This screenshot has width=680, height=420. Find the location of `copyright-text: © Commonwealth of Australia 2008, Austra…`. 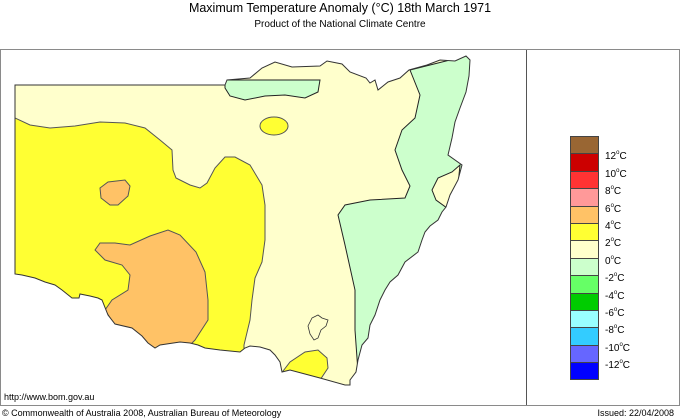

copyright-text: © Commonwealth of Australia 2008, Austra… is located at coordinates (142, 413).